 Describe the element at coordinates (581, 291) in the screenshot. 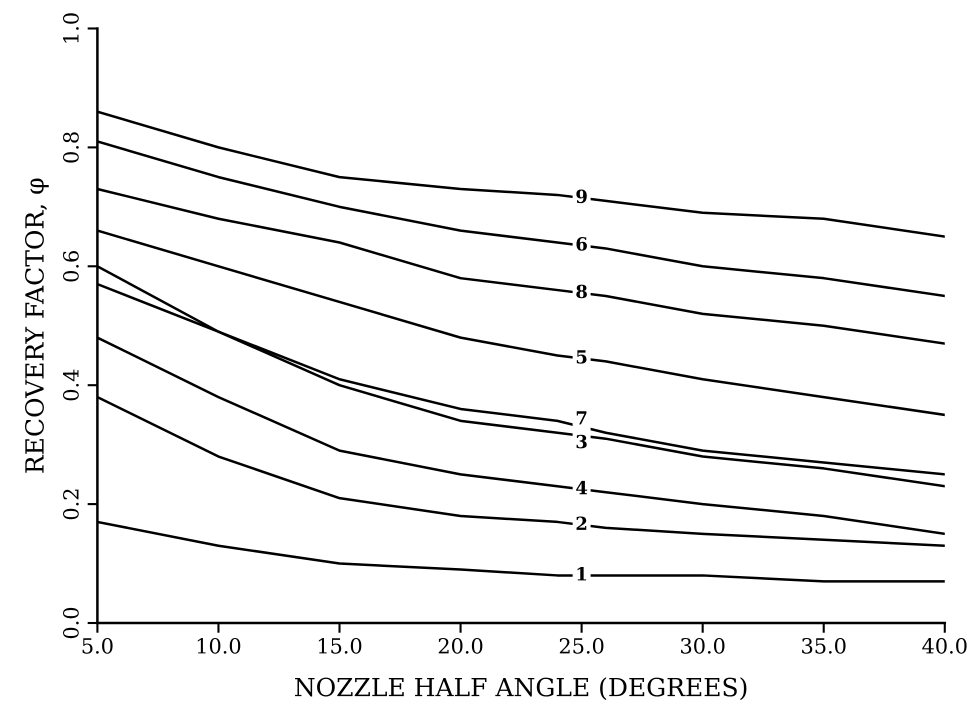

I see `series-label: 8` at that location.